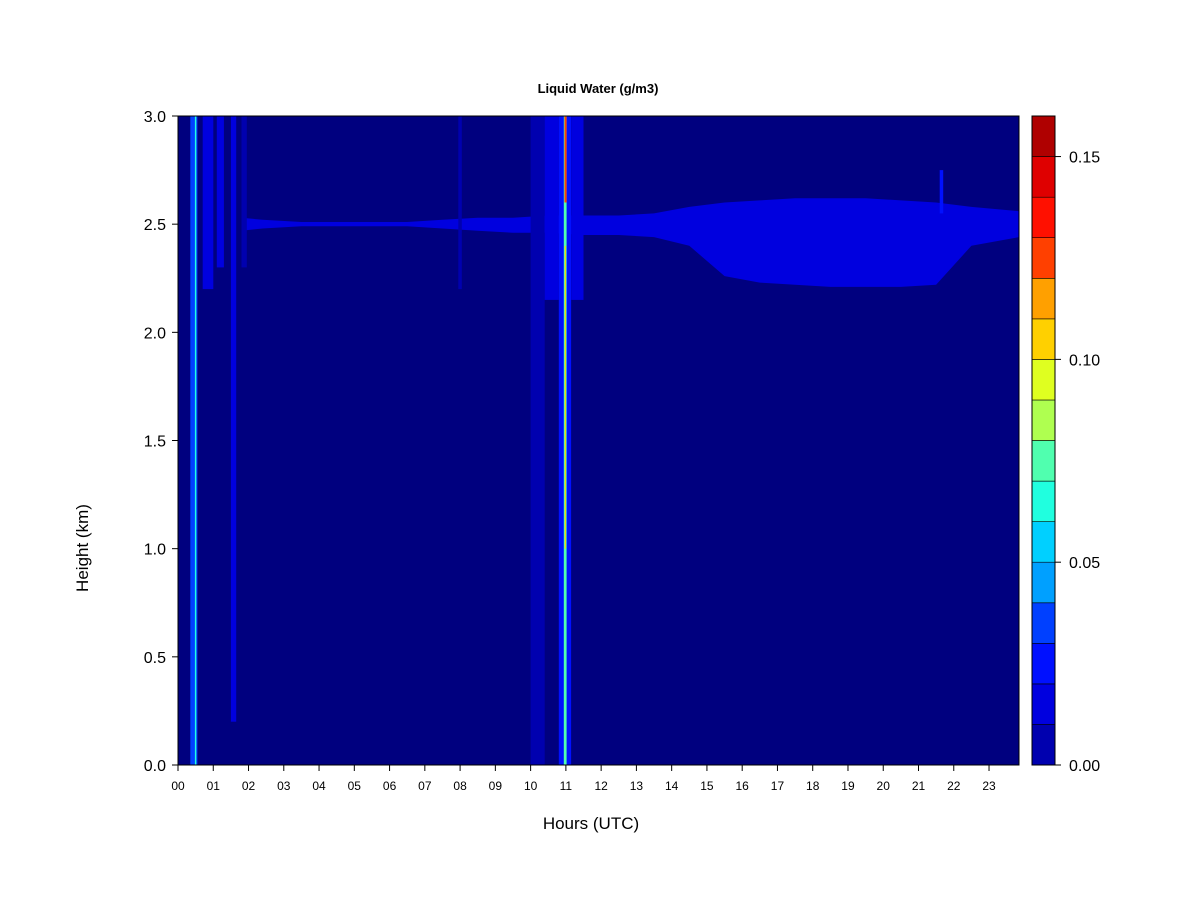 The height and width of the screenshot is (900, 1200). What do you see at coordinates (460, 786) in the screenshot?
I see `x-tick-label: 08` at bounding box center [460, 786].